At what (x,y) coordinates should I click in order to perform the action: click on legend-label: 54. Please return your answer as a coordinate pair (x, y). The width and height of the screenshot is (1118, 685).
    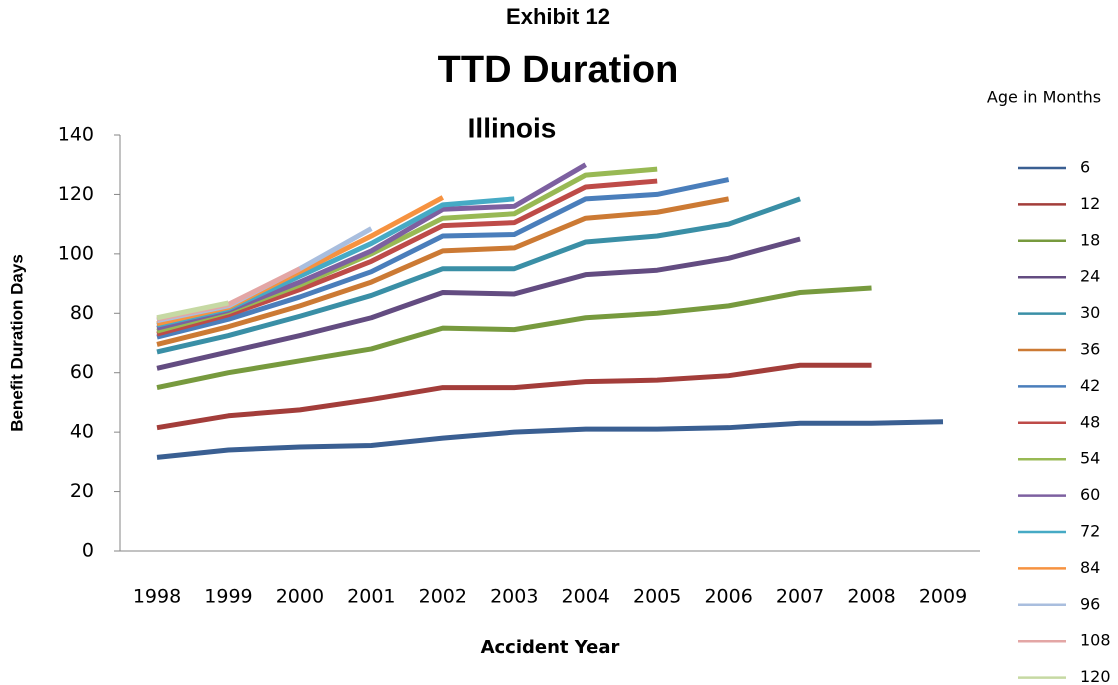
    Looking at the image, I should click on (1090, 458).